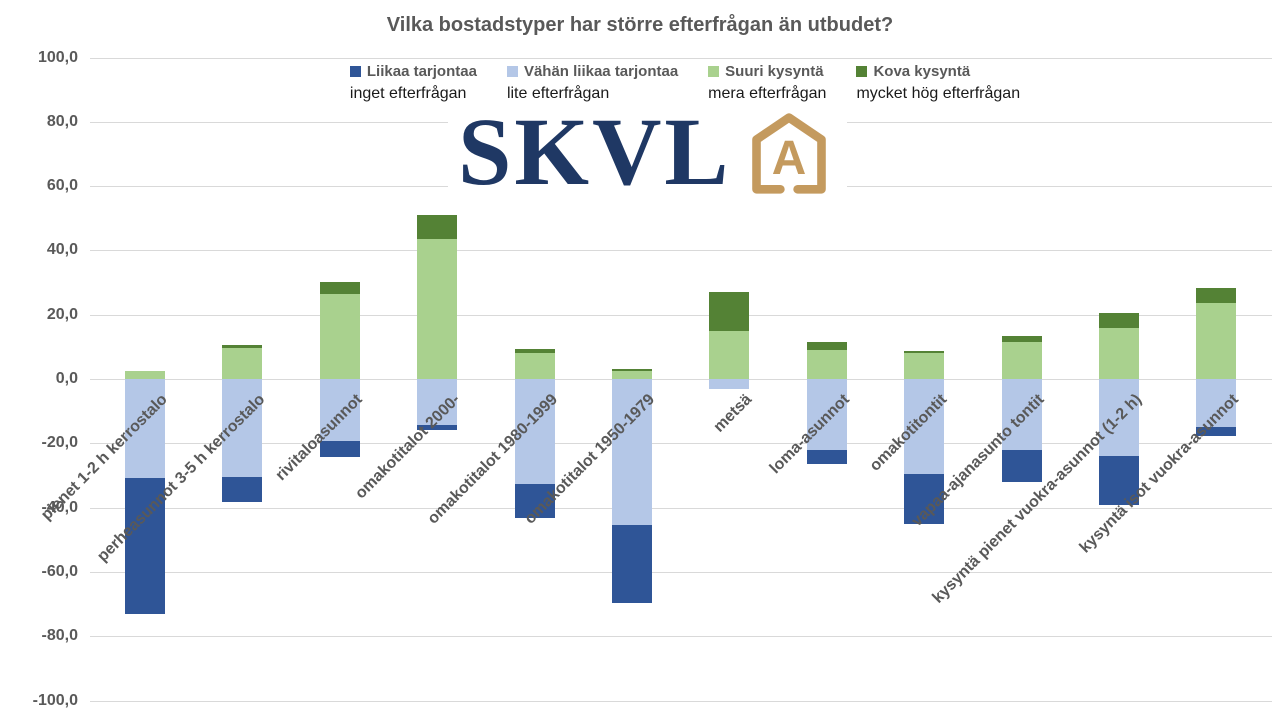  What do you see at coordinates (59, 443) in the screenshot?
I see `y-axis-tick-label: -20,0` at bounding box center [59, 443].